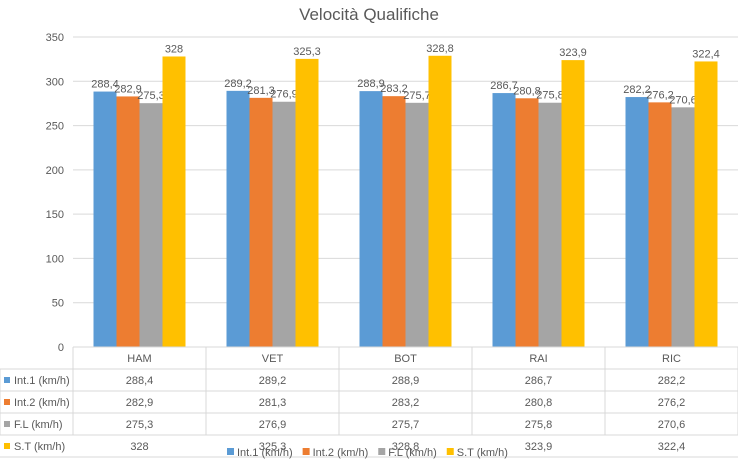 This screenshot has width=738, height=462. What do you see at coordinates (527, 91) in the screenshot?
I see `data-label: 280,8` at bounding box center [527, 91].